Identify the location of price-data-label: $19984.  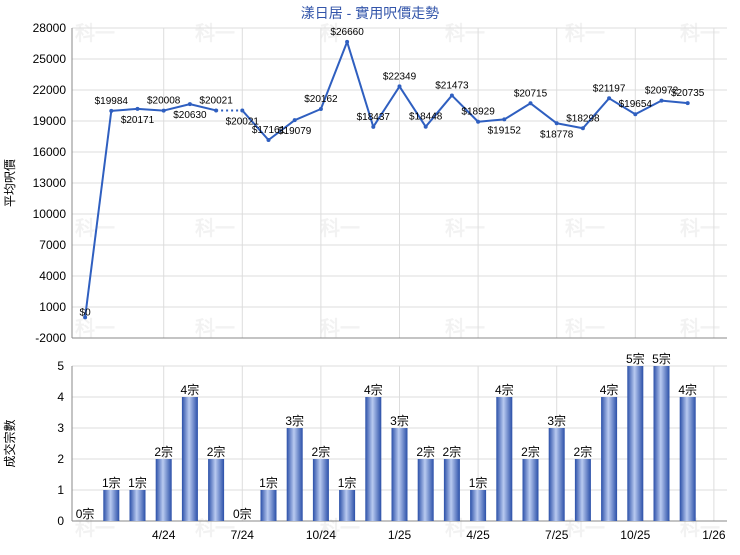
(112, 101).